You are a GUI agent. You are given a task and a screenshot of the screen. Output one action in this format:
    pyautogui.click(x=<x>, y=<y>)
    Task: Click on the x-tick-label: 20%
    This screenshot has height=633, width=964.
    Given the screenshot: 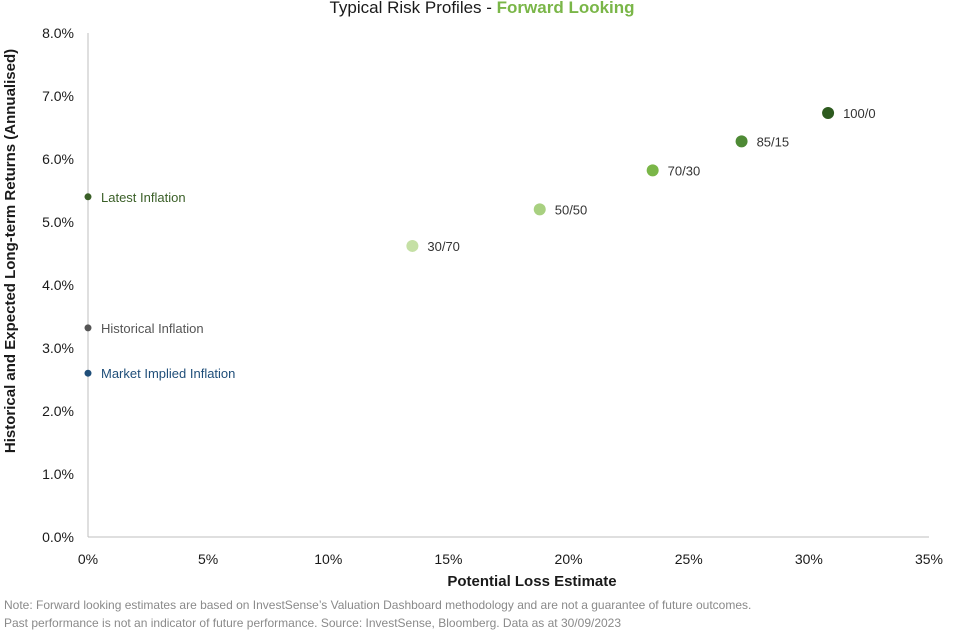 What is the action you would take?
    pyautogui.click(x=569, y=559)
    